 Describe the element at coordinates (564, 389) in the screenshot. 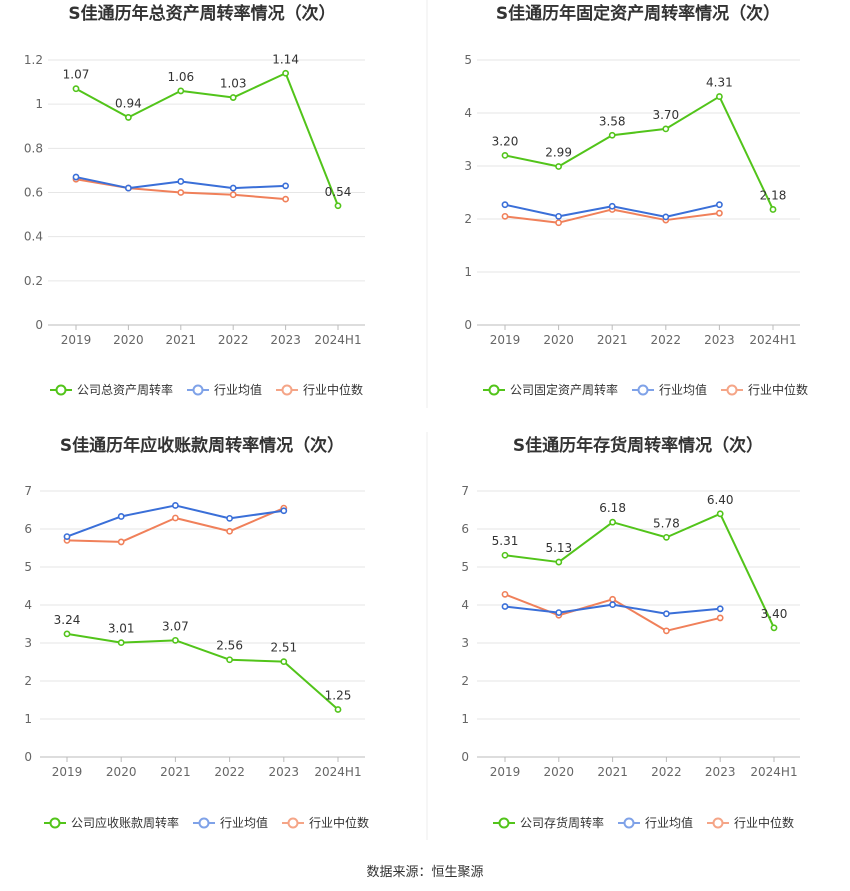

I see `legend-label: 公司固定资产周转率` at that location.